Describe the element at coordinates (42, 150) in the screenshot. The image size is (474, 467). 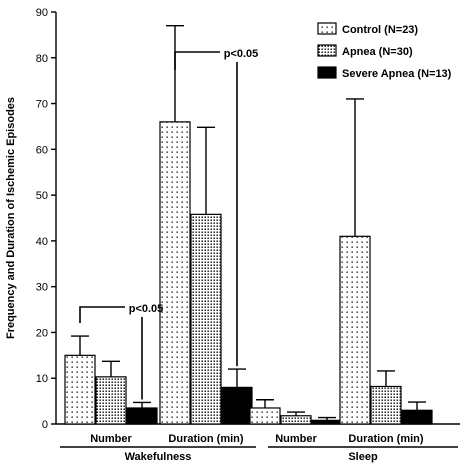
I see `y-tick-label: 60` at that location.